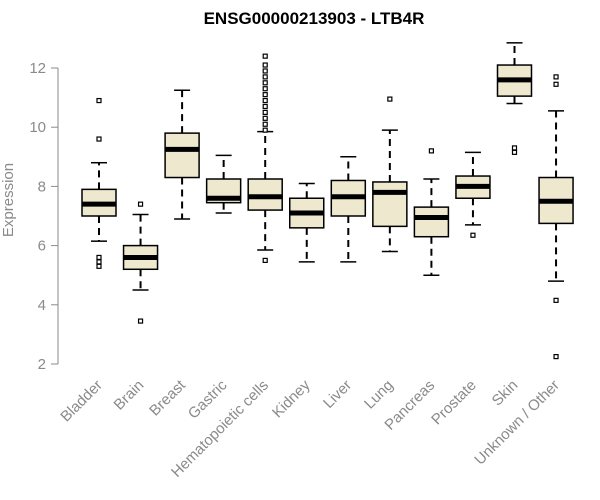  I want to click on y-axis: 2 4 6 8 10 12, so click(44, 216).